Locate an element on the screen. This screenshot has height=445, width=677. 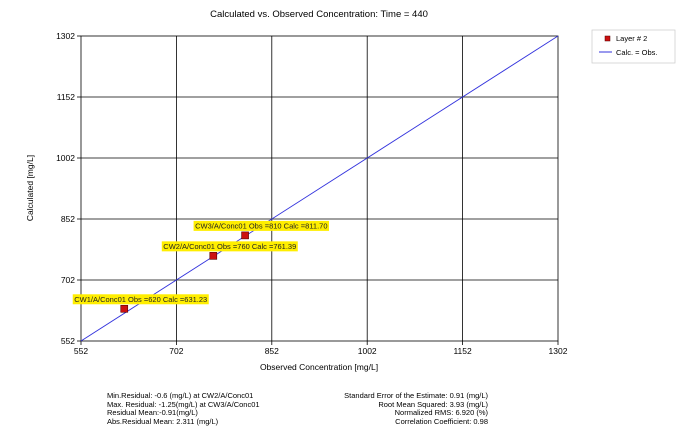
point-label-group: CW3/A/Conc01 Obs =810 Calc =811.70 is located at coordinates (261, 225).